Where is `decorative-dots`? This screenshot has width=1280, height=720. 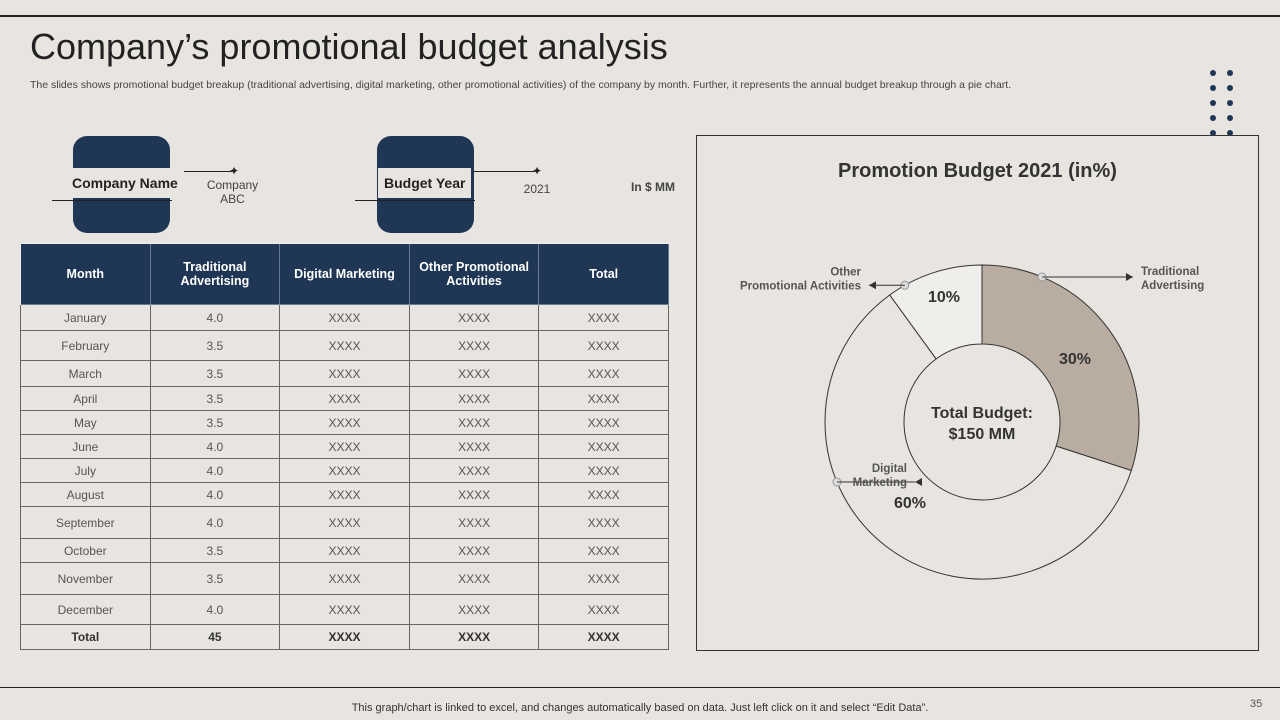
decorative-dots is located at coordinates (1227, 103).